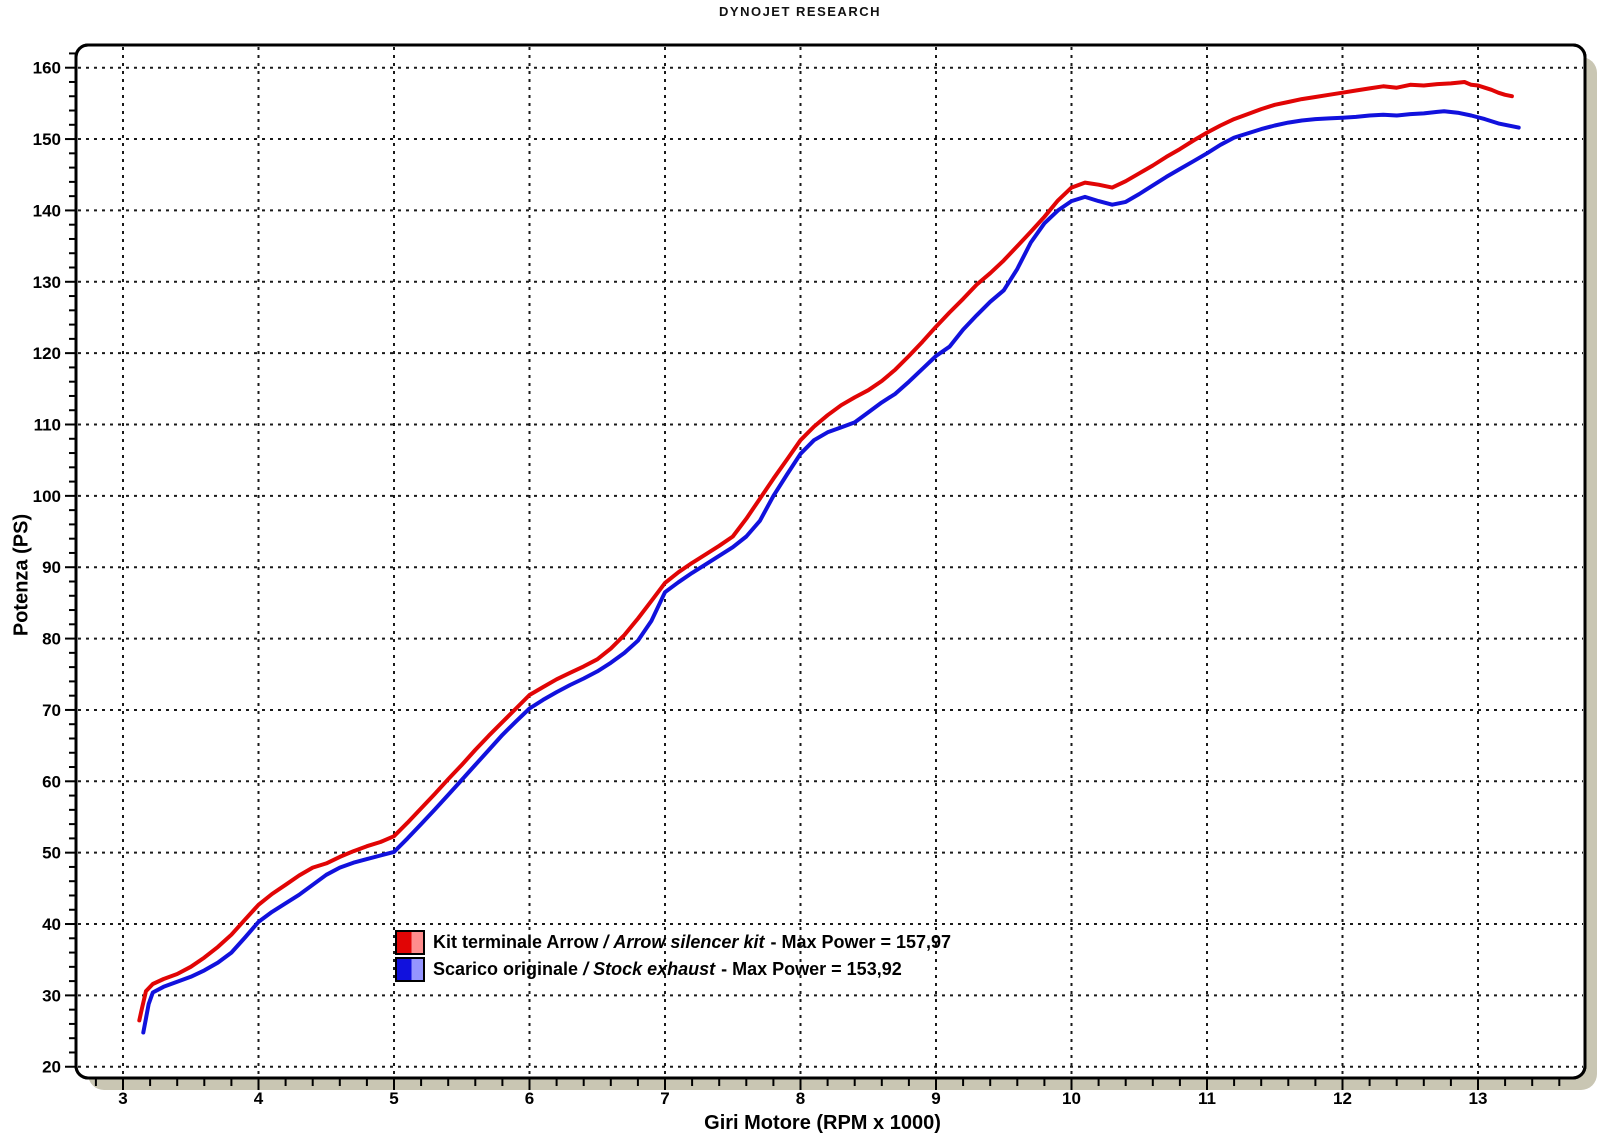 The width and height of the screenshot is (1600, 1141). What do you see at coordinates (47, 210) in the screenshot?
I see `y-tick-label: 140` at bounding box center [47, 210].